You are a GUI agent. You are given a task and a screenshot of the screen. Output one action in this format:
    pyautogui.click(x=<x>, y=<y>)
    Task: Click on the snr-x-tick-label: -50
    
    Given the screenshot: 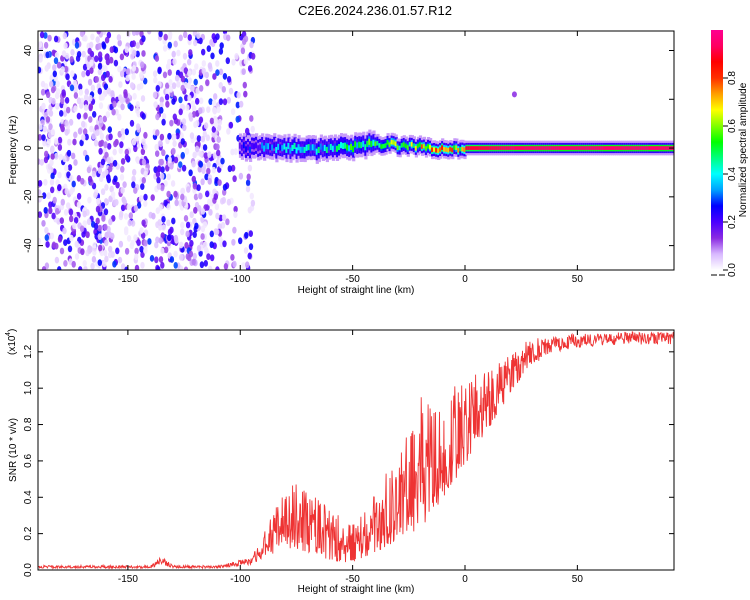 What is the action you would take?
    pyautogui.click(x=352, y=579)
    